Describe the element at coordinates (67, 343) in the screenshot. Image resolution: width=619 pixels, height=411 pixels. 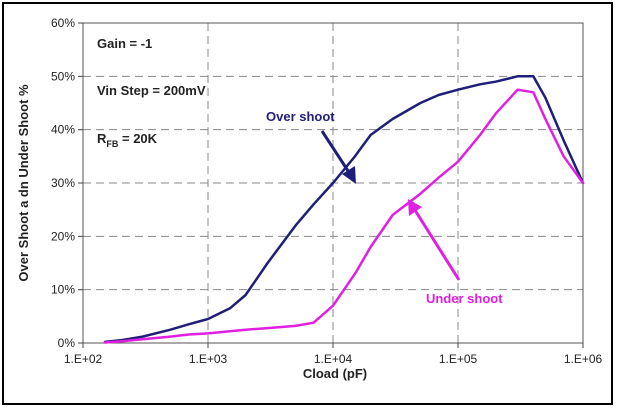
I see `y-tick-label: 0%` at that location.